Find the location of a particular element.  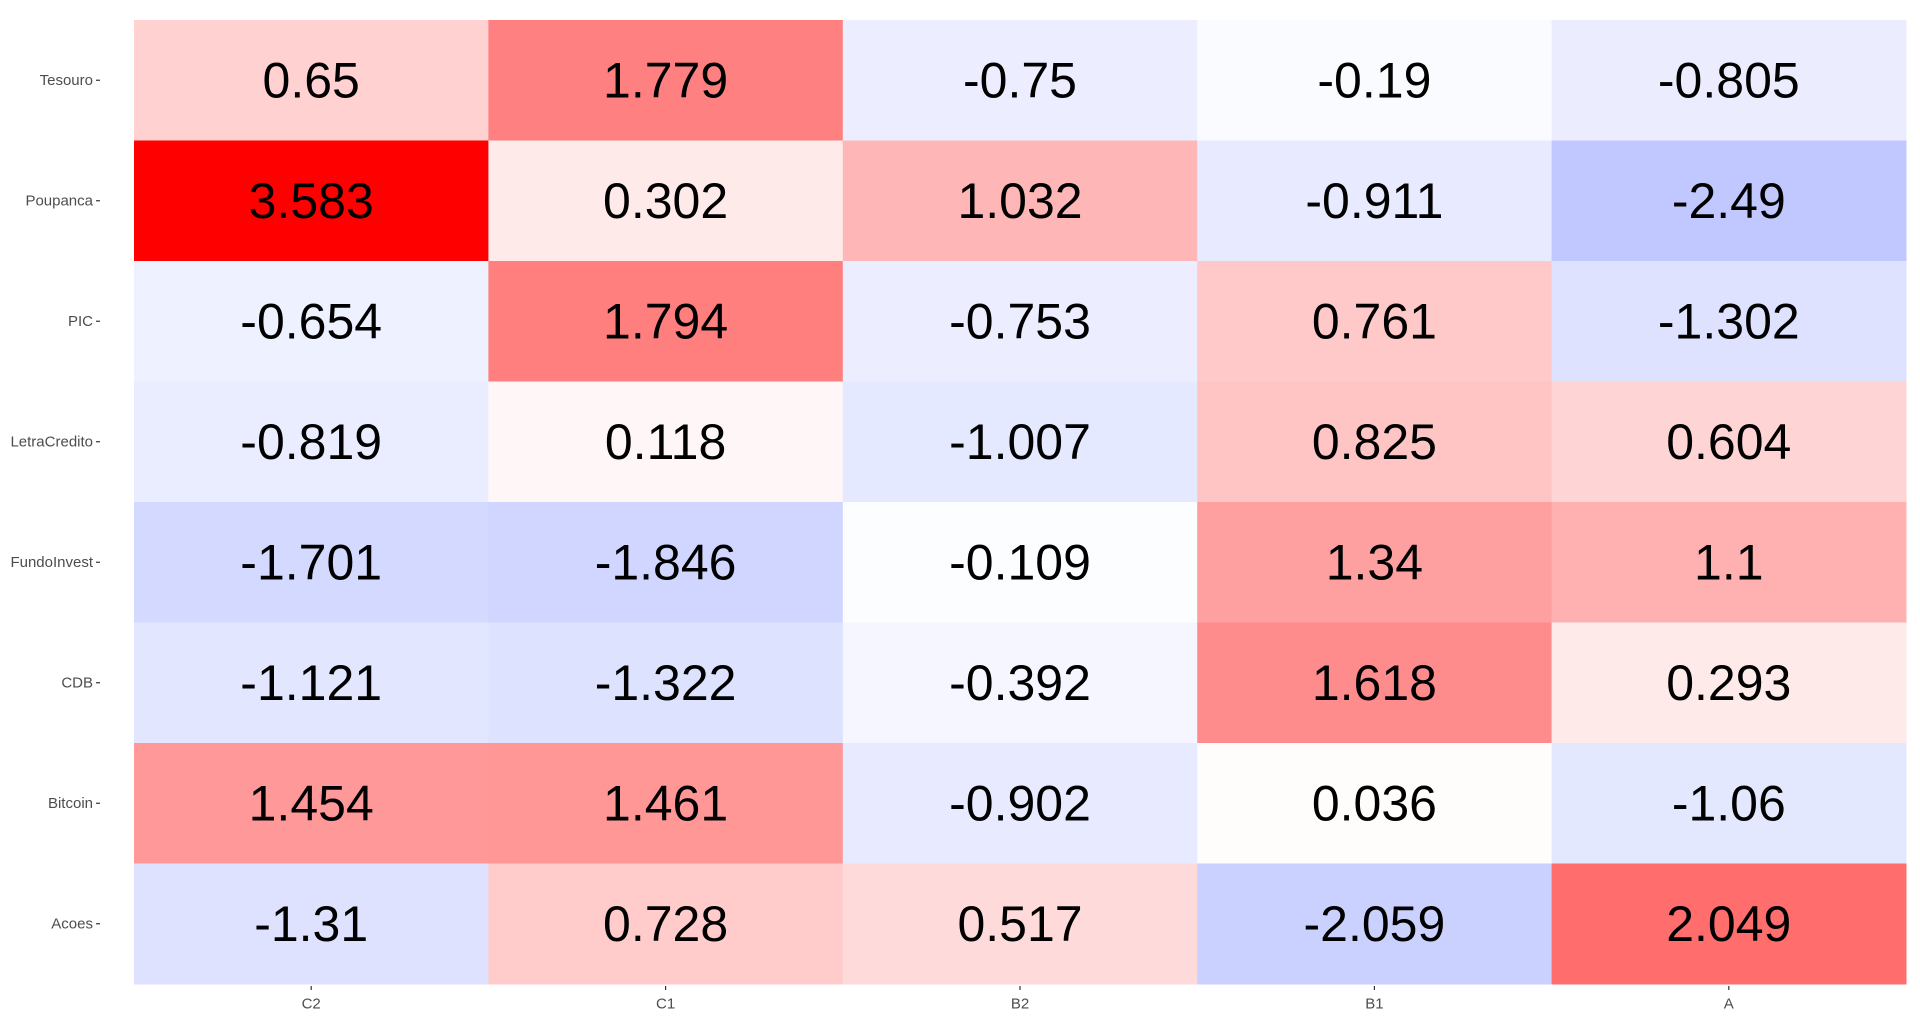

cell-value-label: 0.036 is located at coordinates (1374, 803).